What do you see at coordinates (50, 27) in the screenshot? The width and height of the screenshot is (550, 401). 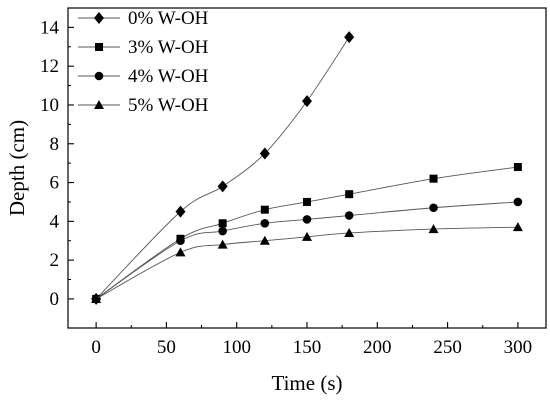 I see `y-tick-label: 14` at bounding box center [50, 27].